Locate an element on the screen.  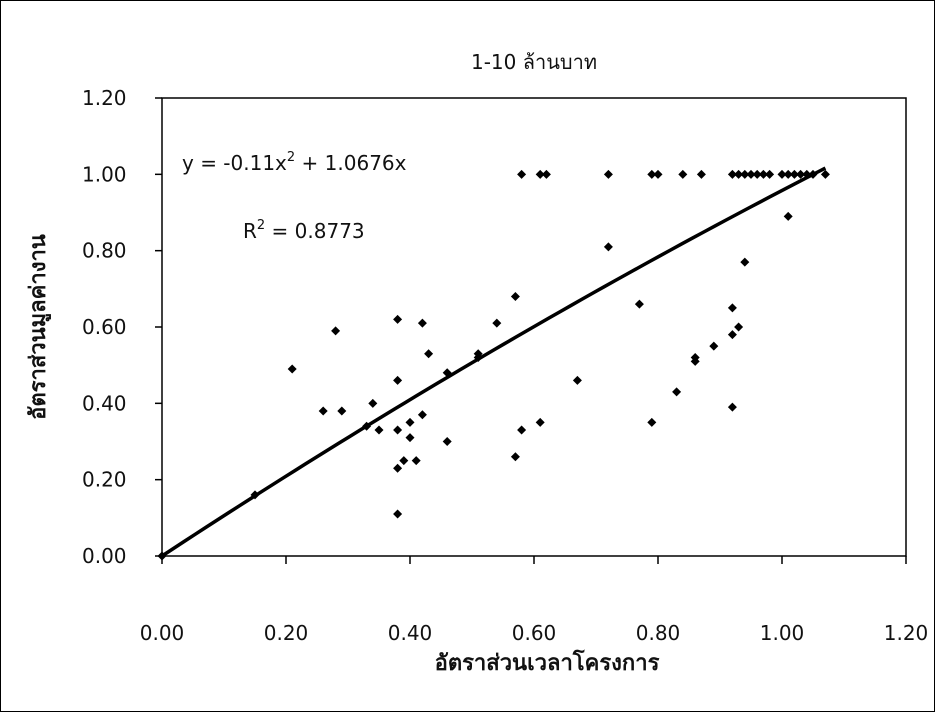
trendline-equation: y = -0.11x2 + 1.0676x is located at coordinates (294, 162).